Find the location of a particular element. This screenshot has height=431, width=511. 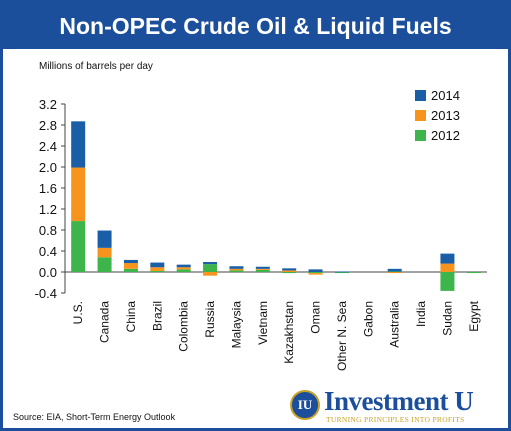

x-tick-label: U.S. is located at coordinates (78, 312).